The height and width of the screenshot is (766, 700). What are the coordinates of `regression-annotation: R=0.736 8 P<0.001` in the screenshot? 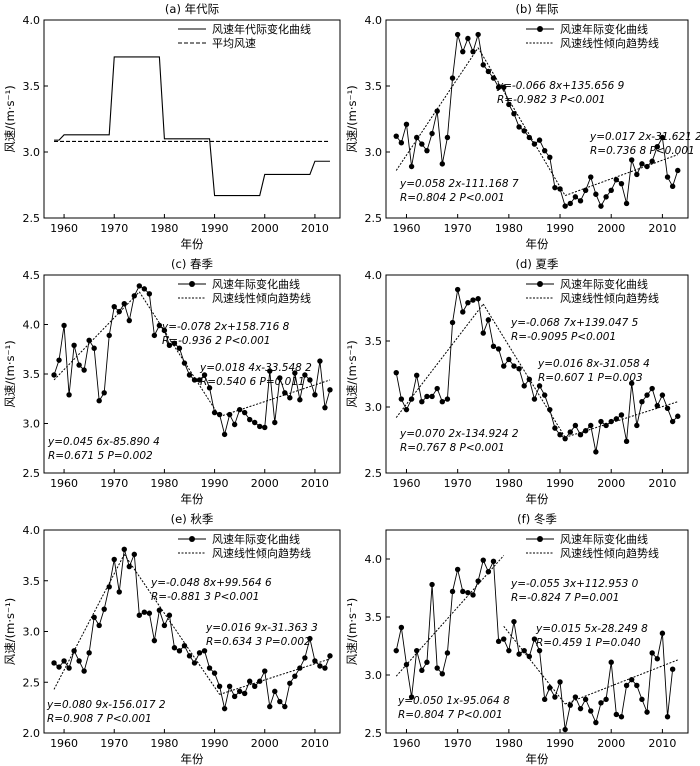 It's located at (642, 151).